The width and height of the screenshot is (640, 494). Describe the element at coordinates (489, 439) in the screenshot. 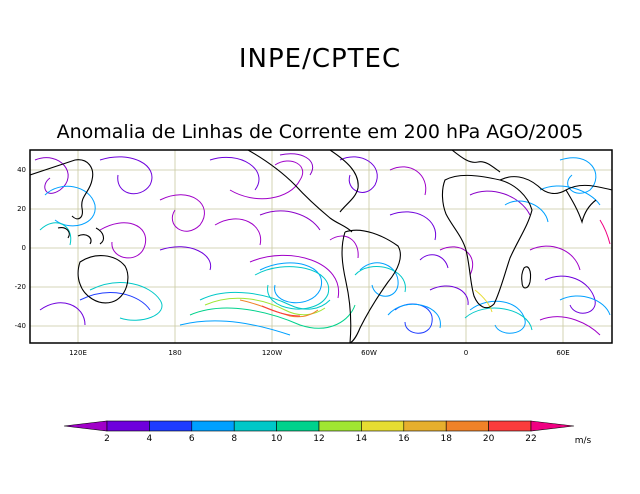

I see `colorbar-tick-label: 20` at that location.